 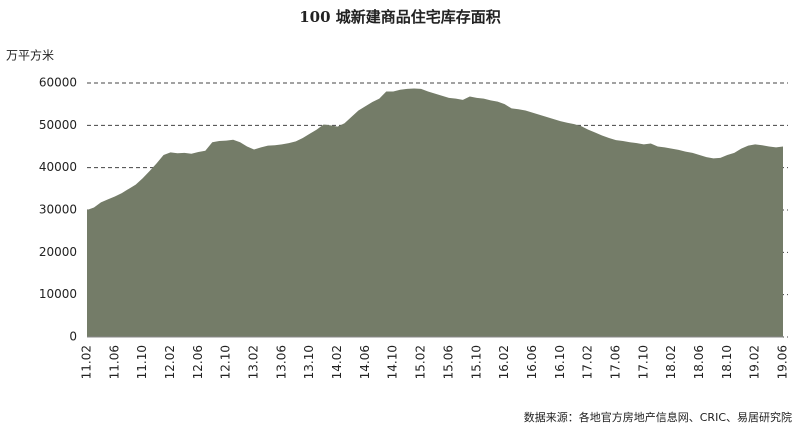 I want to click on x-tick-label: 17.06, so click(x=615, y=362).